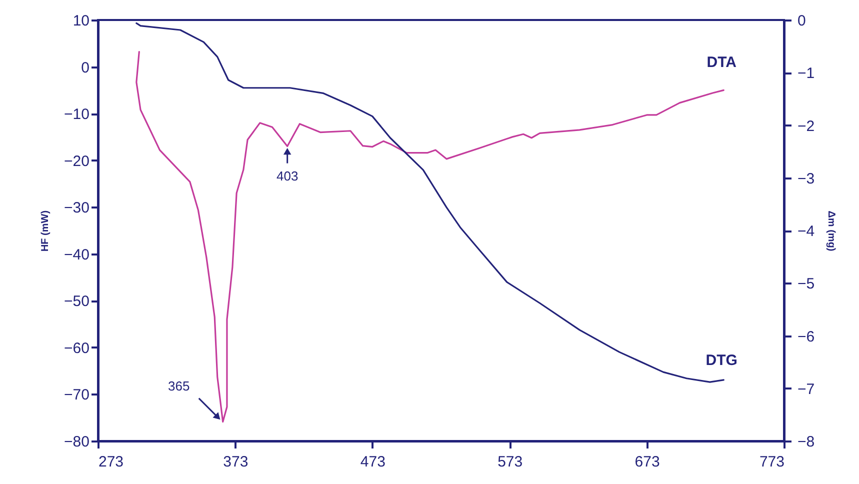 The image size is (859, 484). Describe the element at coordinates (77, 395) in the screenshot. I see `y-tick-label: −70` at that location.